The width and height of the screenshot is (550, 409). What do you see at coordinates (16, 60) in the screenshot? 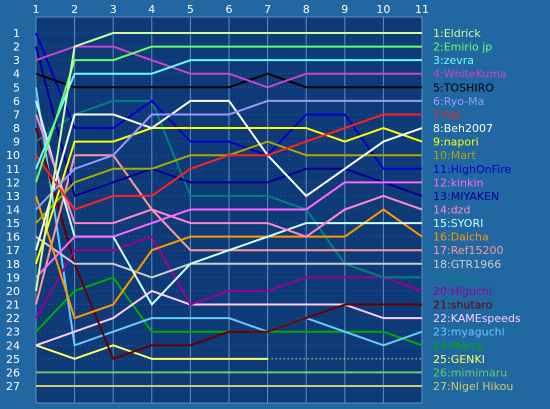
I see `y-tick-label: 3` at bounding box center [16, 60].